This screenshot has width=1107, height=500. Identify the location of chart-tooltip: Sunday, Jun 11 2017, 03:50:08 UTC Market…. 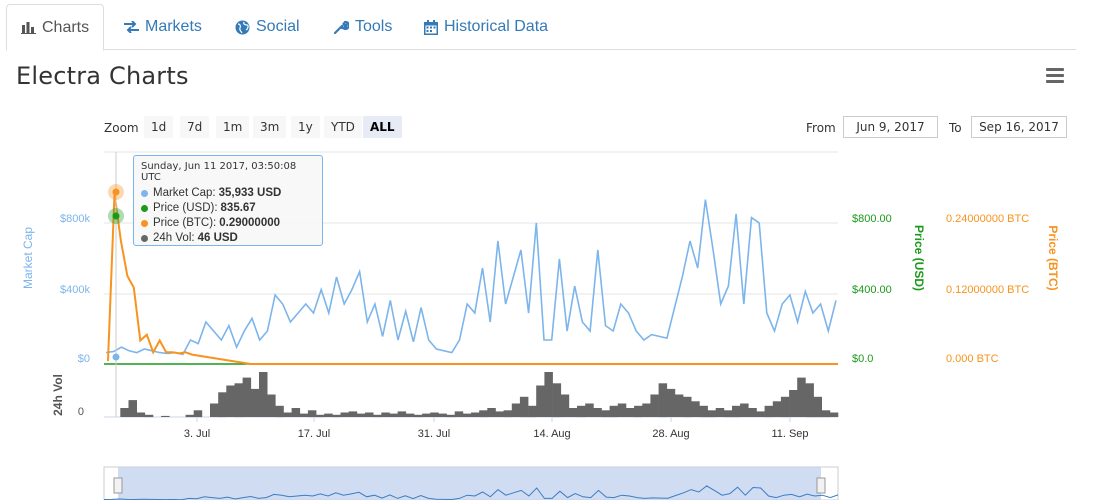
(228, 200).